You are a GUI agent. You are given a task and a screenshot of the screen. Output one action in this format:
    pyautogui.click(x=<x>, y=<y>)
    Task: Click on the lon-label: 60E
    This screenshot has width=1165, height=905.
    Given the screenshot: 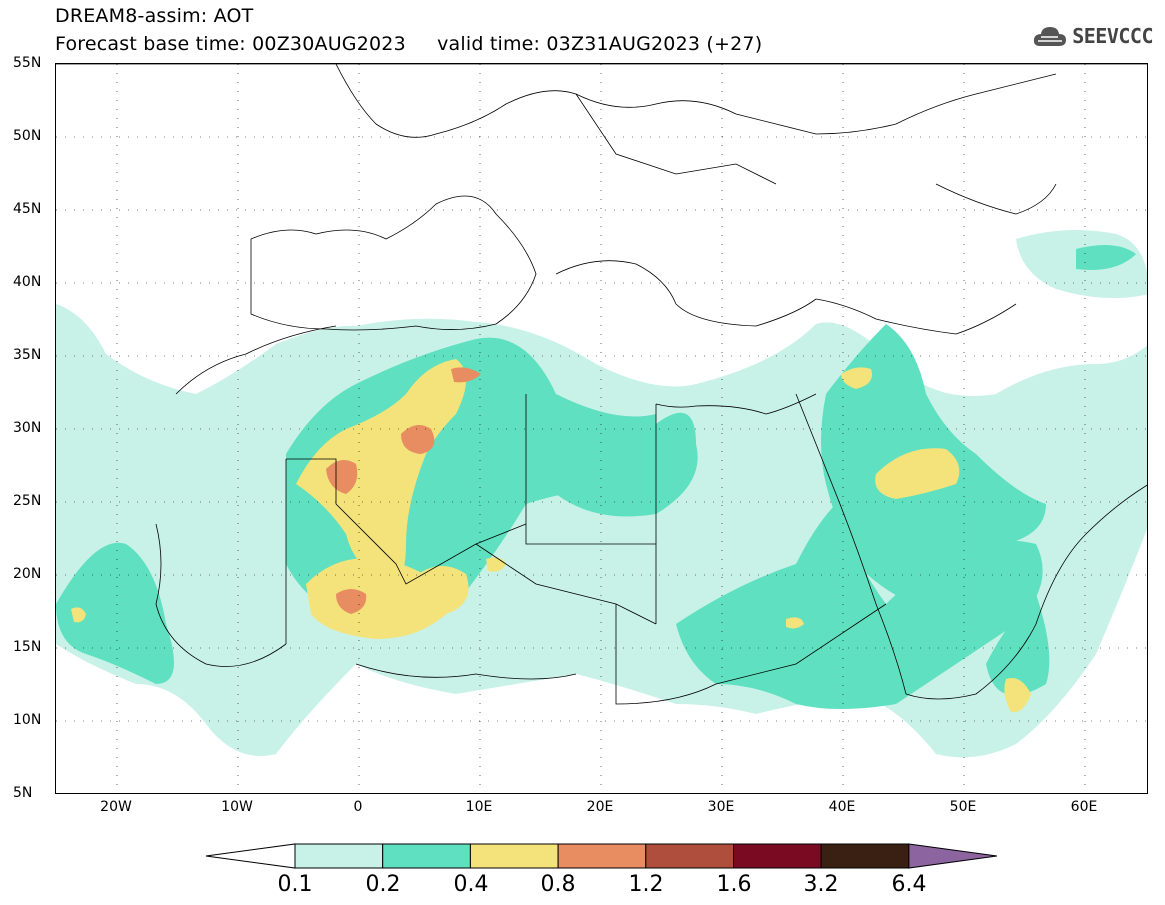 What is the action you would take?
    pyautogui.click(x=1084, y=807)
    